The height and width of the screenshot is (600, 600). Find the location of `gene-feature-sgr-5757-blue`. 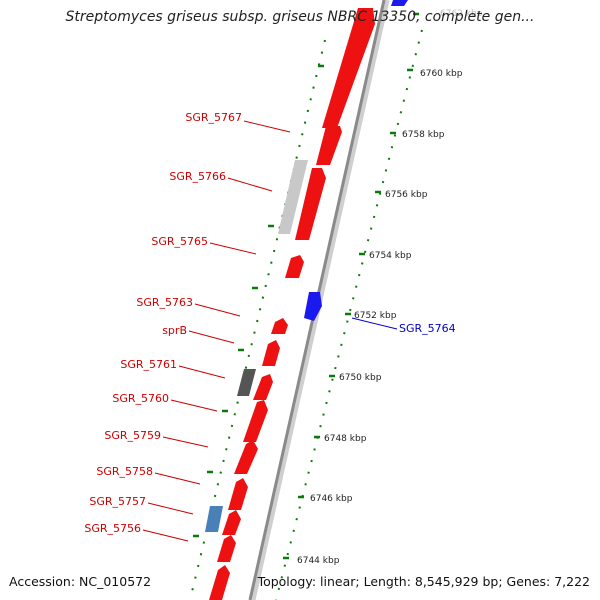

gene-feature-sgr-5757-blue is located at coordinates (214, 519).